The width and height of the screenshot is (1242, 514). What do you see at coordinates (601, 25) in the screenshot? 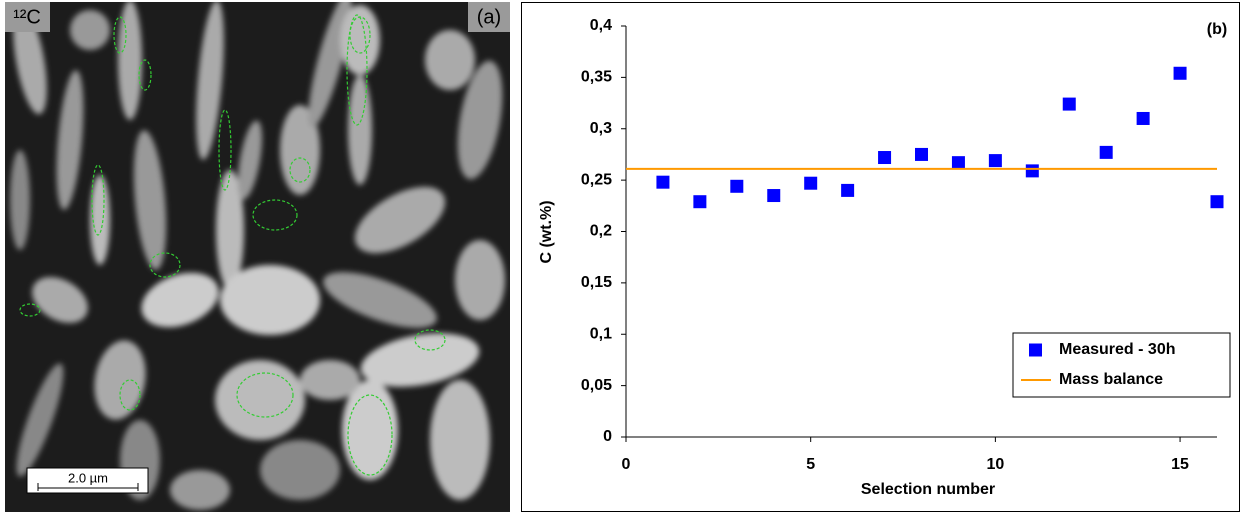
I see `y-tick-label: 0,4` at bounding box center [601, 25].